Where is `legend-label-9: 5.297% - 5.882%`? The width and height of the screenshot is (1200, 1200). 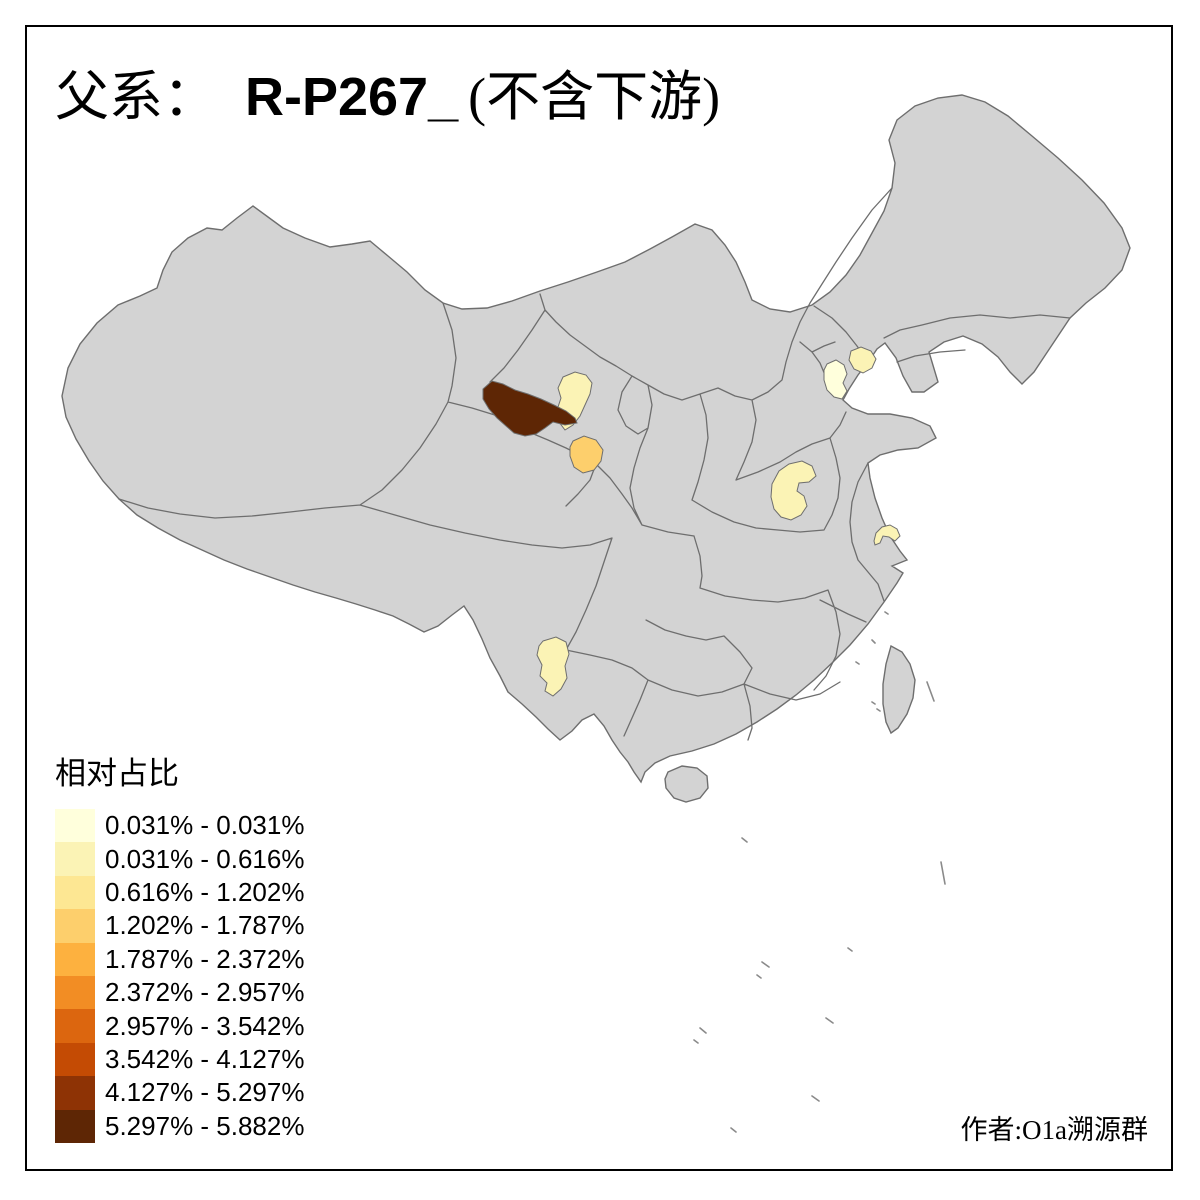 legend-label-9: 5.297% - 5.882% is located at coordinates (205, 1125).